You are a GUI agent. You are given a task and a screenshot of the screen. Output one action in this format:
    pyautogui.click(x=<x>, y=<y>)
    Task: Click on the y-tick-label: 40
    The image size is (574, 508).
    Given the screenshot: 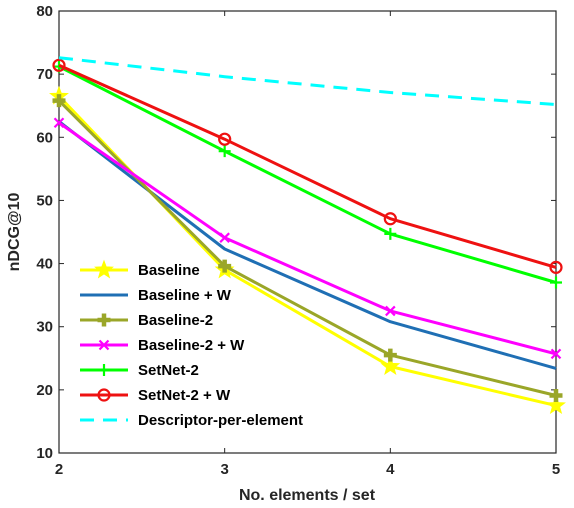 What is the action you would take?
    pyautogui.click(x=44, y=264)
    